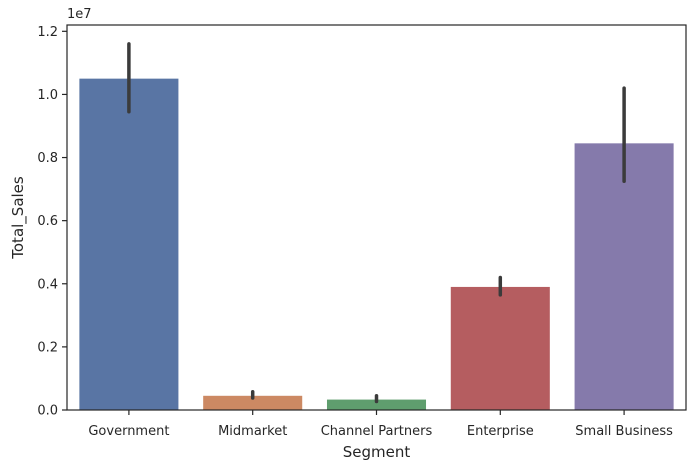 This screenshot has height=469, width=695. Describe the element at coordinates (47, 347) in the screenshot. I see `y-tick-label: 0.2` at that location.